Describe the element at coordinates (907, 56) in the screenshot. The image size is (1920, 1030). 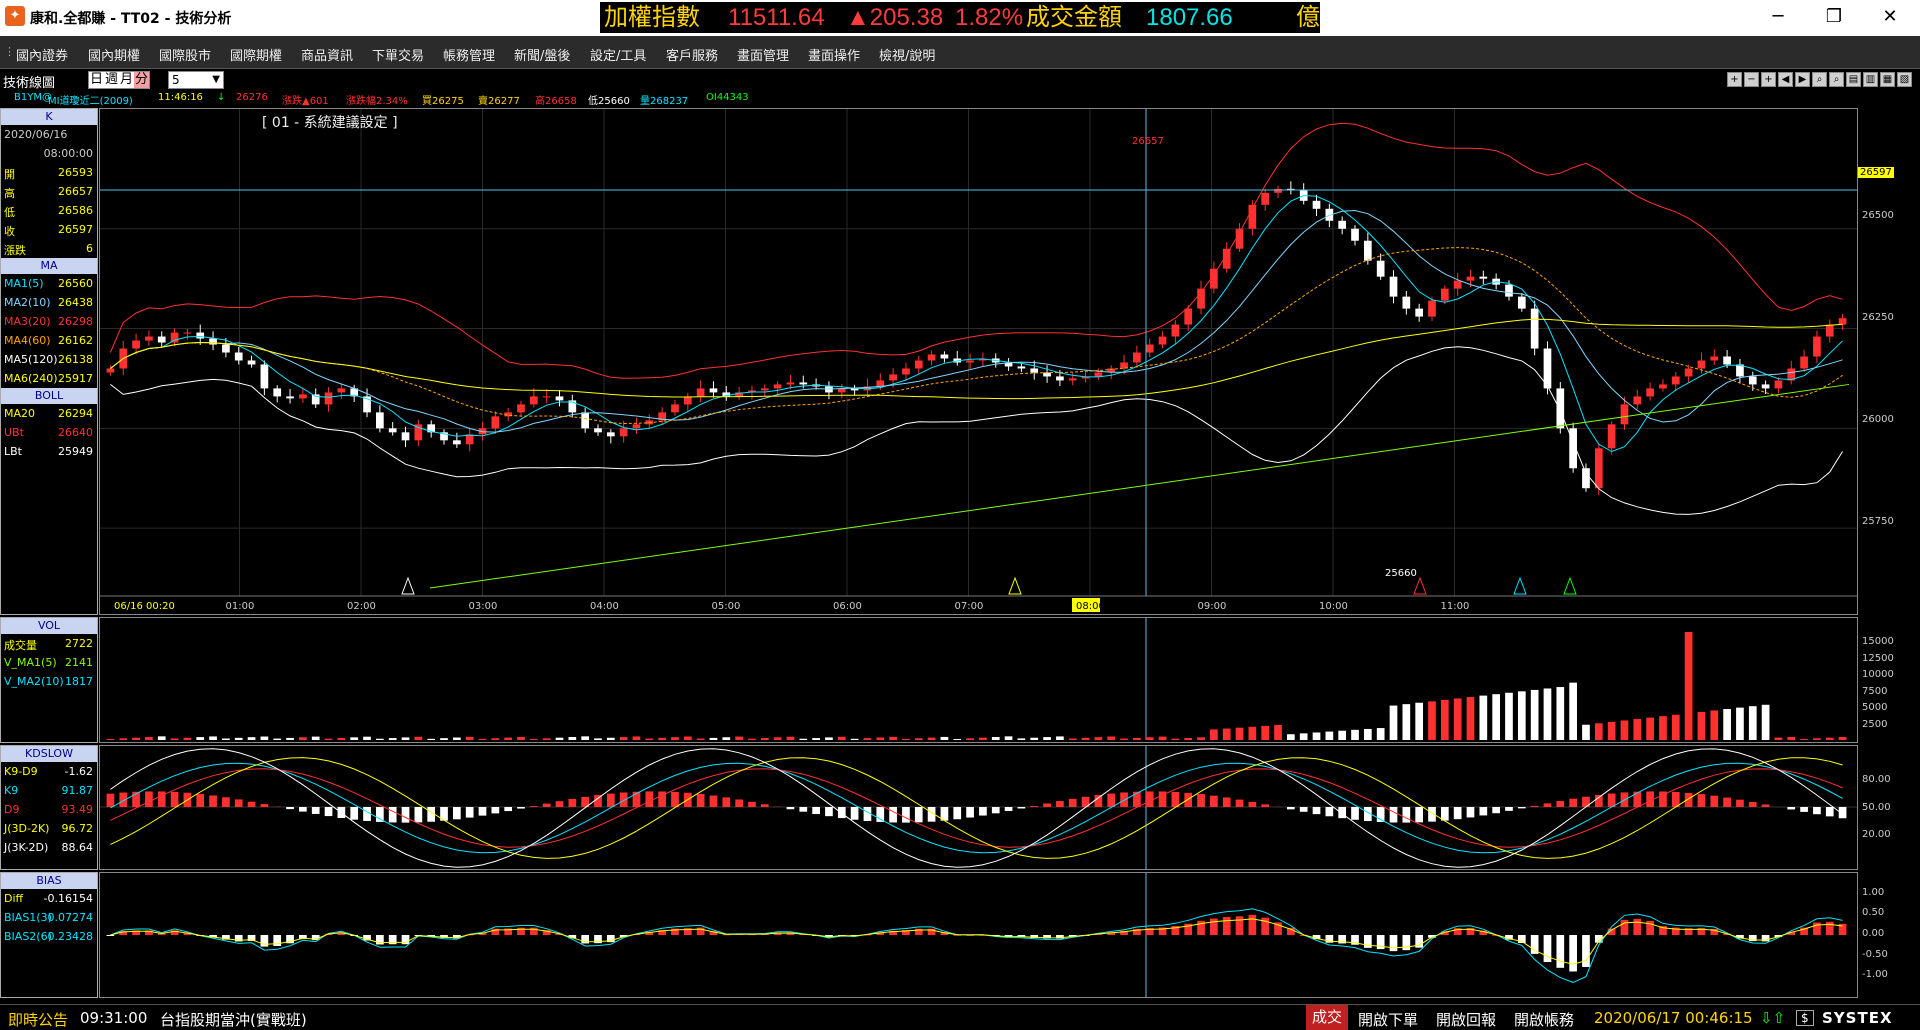
I see `menu-item: 檢視/說明` at that location.